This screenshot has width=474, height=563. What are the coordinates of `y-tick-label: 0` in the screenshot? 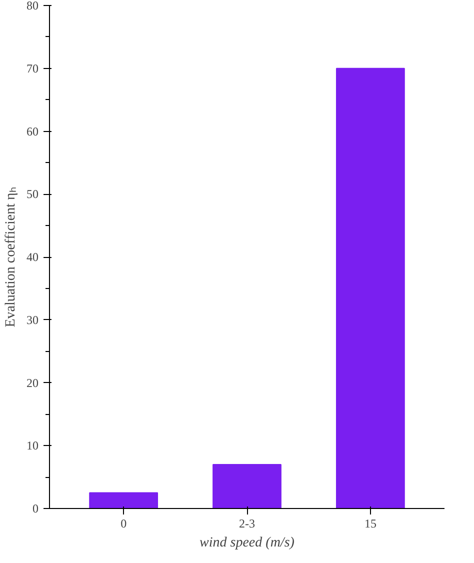 It's located at (35, 509).